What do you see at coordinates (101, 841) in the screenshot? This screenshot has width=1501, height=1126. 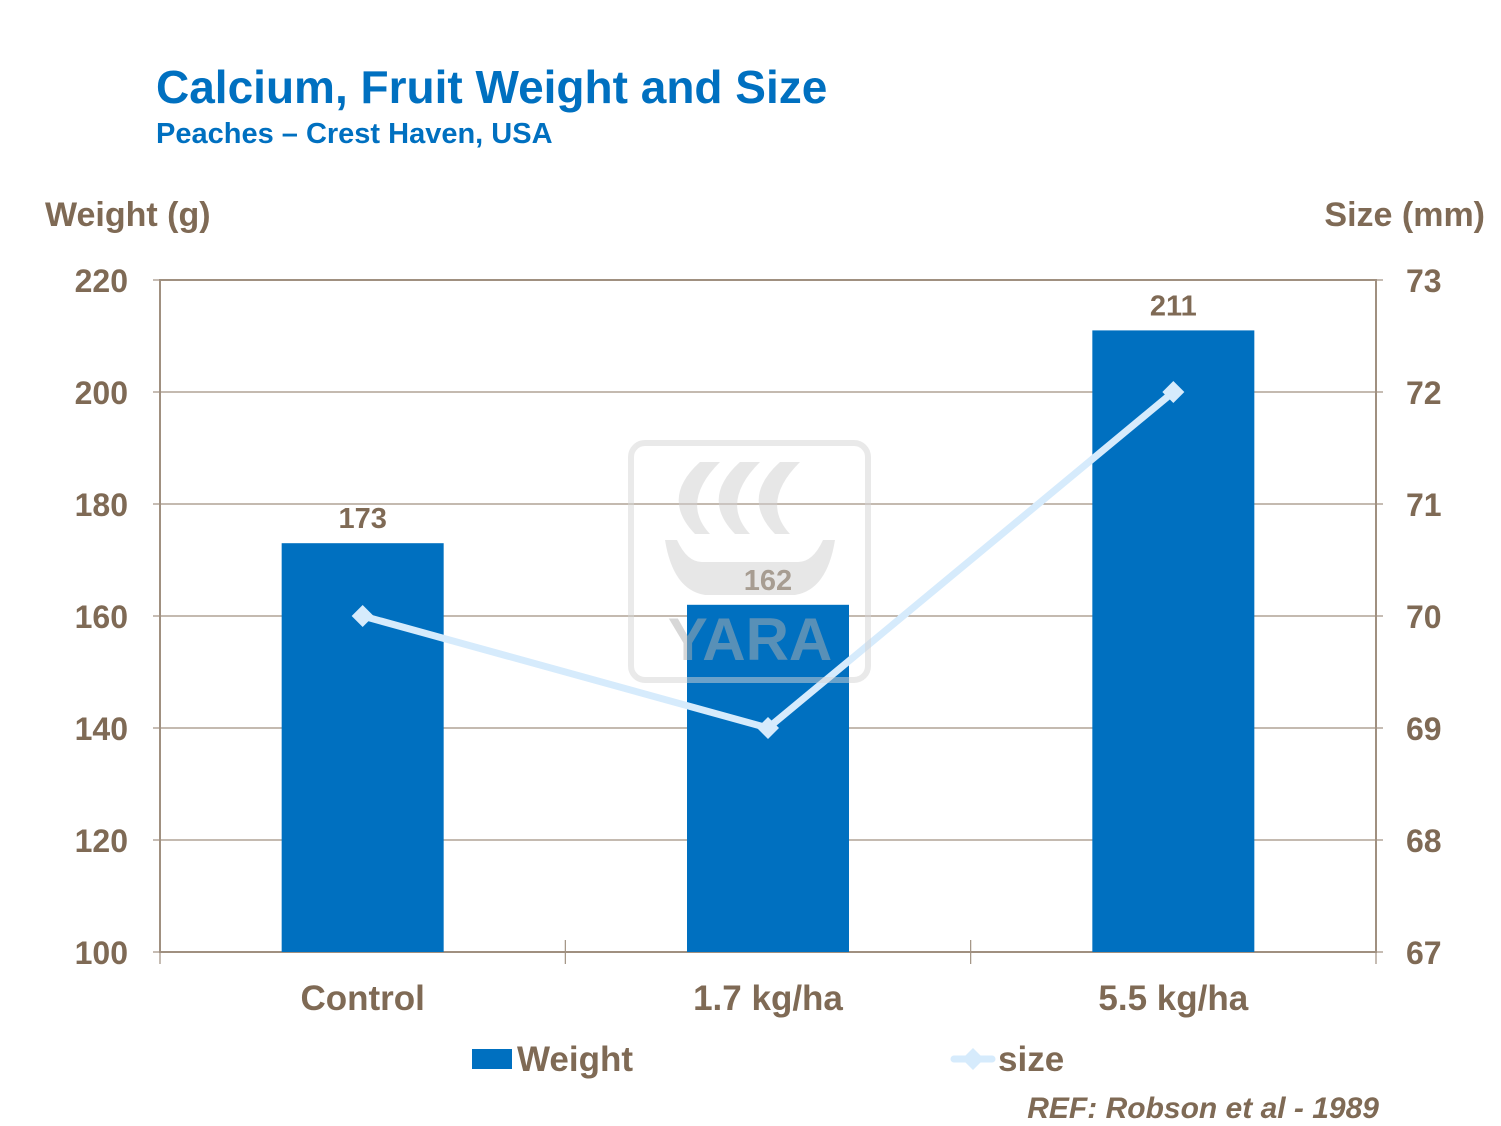 I see `y-tick-label: 120` at bounding box center [101, 841].